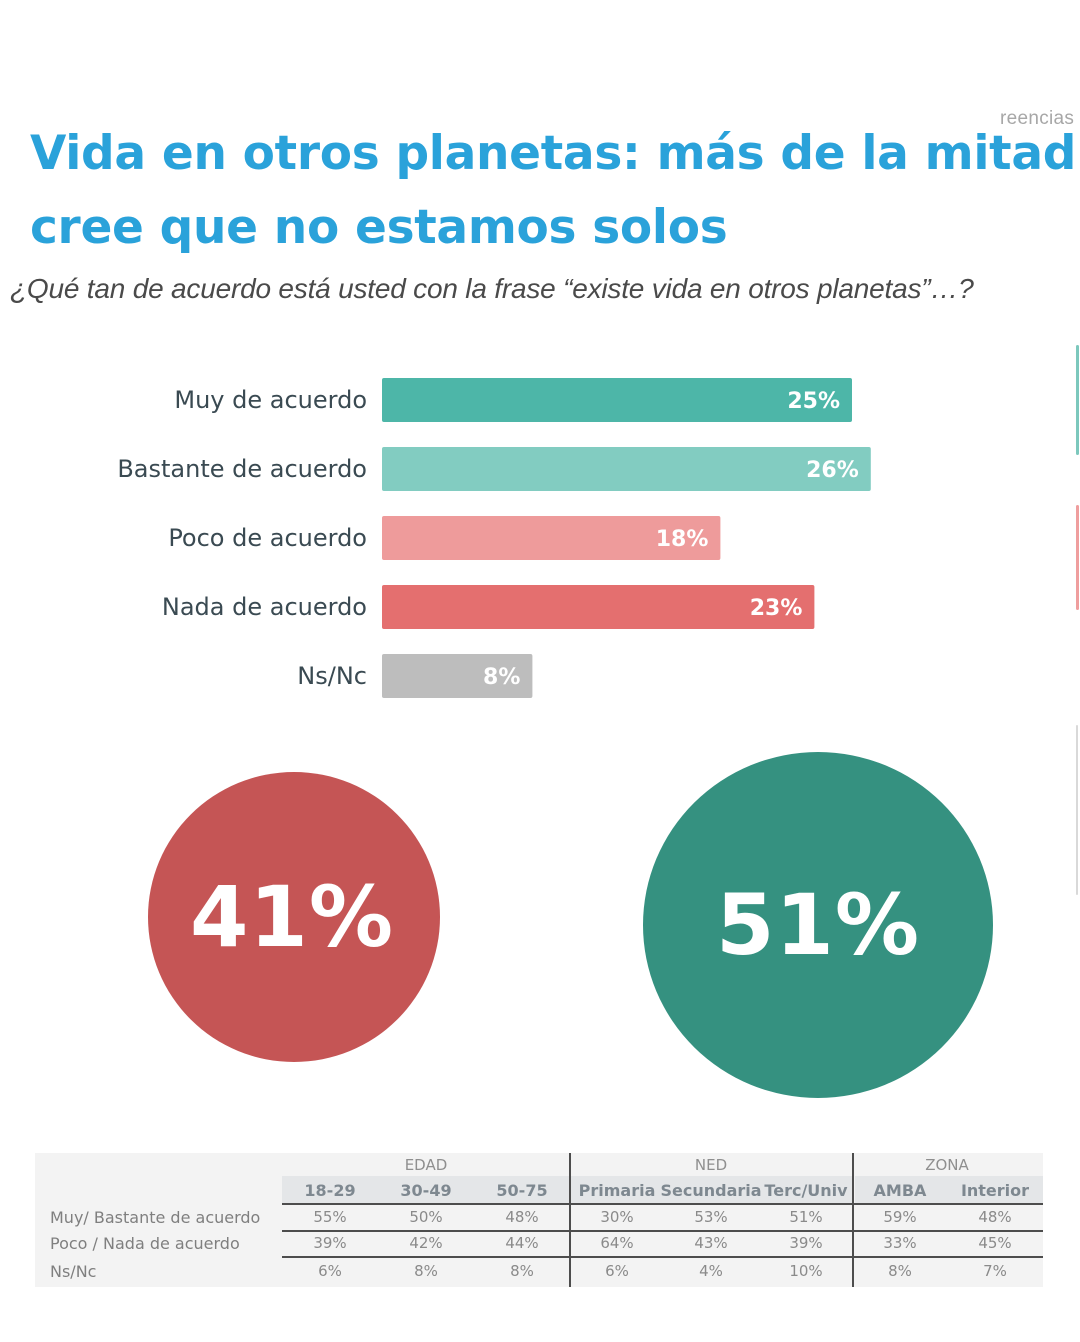 The image size is (1080, 1342). I want to click on bar-value-label: 25%, so click(813, 401).